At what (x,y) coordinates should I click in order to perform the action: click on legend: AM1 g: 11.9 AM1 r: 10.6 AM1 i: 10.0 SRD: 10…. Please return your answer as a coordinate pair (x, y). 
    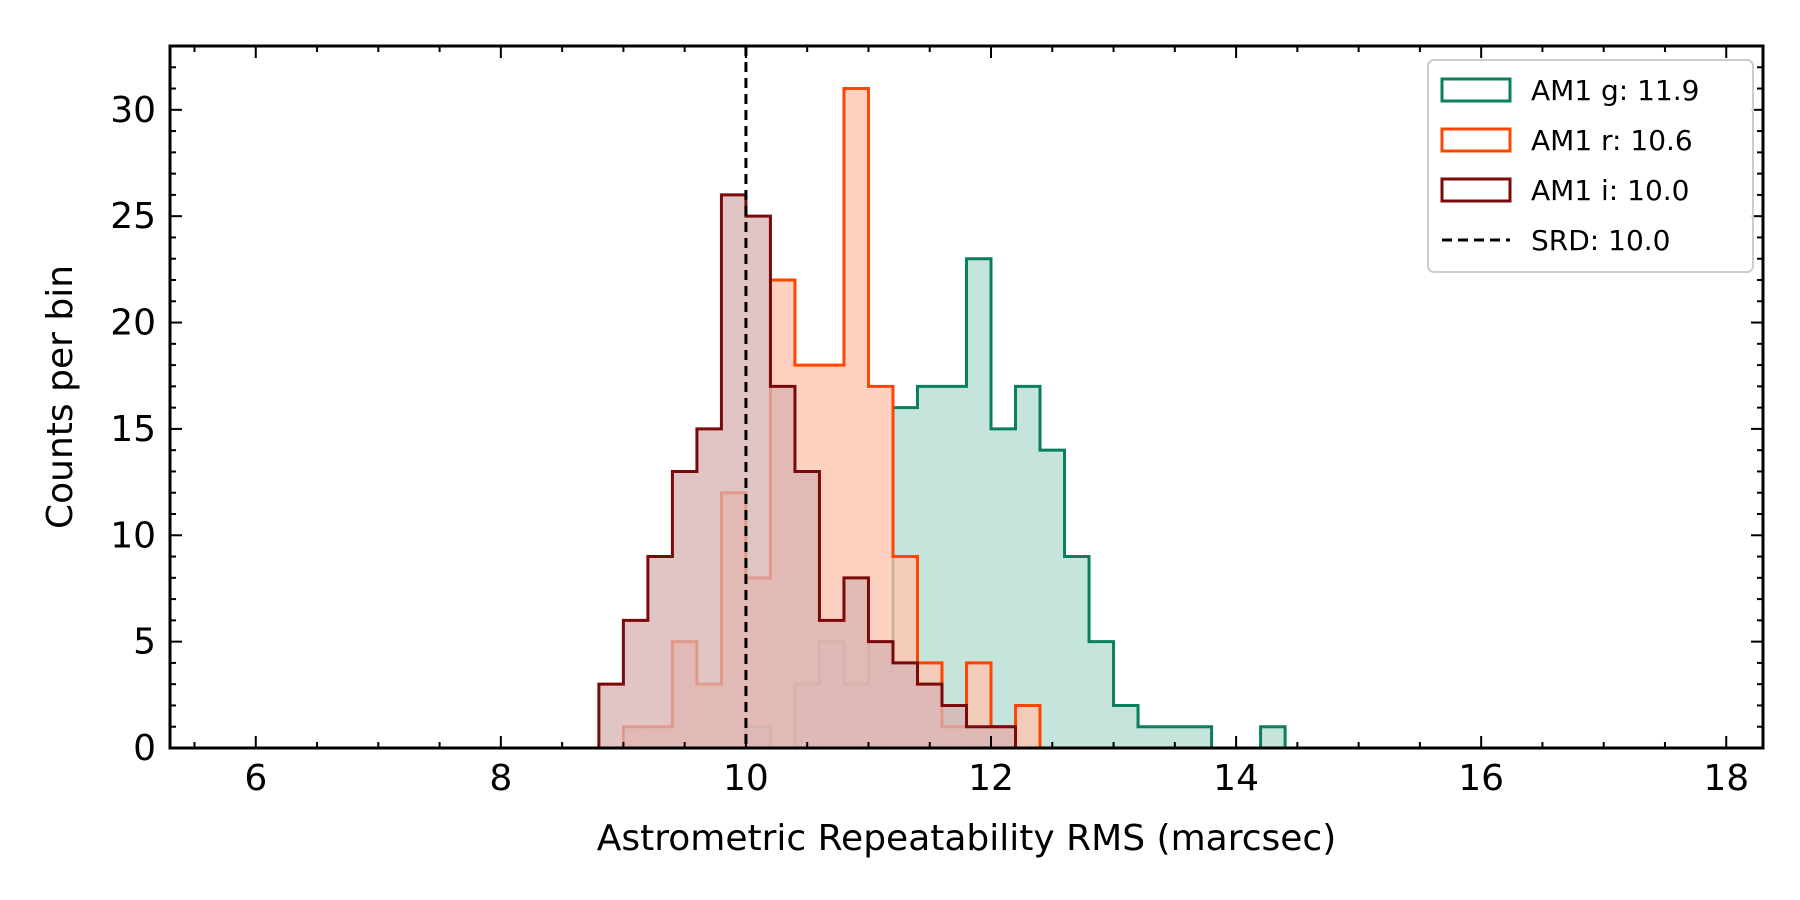
    Looking at the image, I should click on (1590, 166).